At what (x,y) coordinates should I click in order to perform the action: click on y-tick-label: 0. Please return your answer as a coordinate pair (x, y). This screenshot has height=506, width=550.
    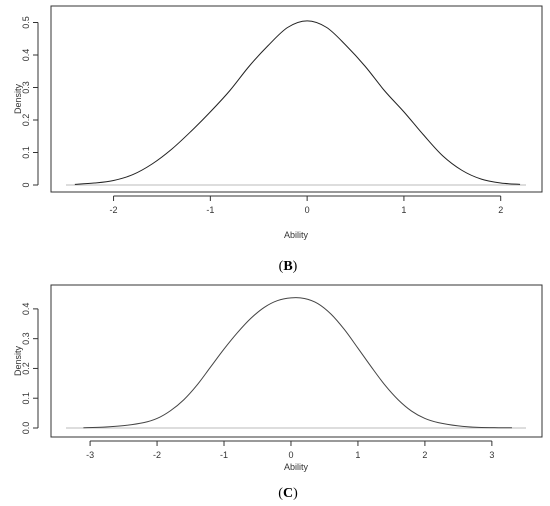
    Looking at the image, I should click on (26, 184).